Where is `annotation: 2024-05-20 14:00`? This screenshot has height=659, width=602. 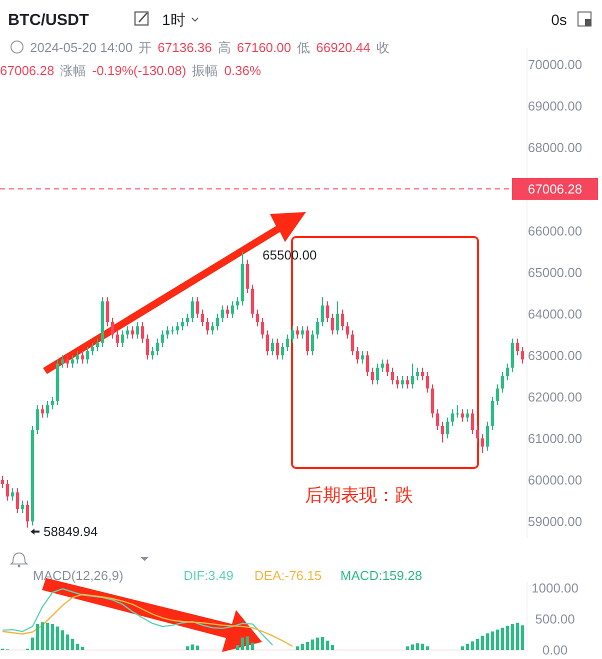
annotation: 2024-05-20 14:00 is located at coordinates (81, 47).